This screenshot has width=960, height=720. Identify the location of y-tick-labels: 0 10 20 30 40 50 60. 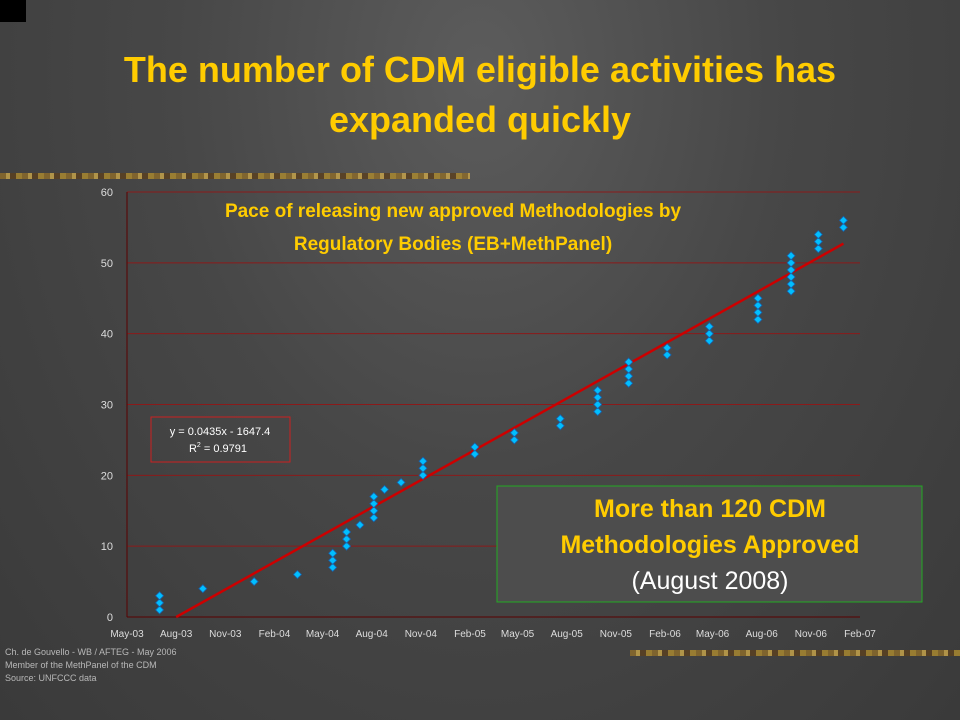
(107, 405).